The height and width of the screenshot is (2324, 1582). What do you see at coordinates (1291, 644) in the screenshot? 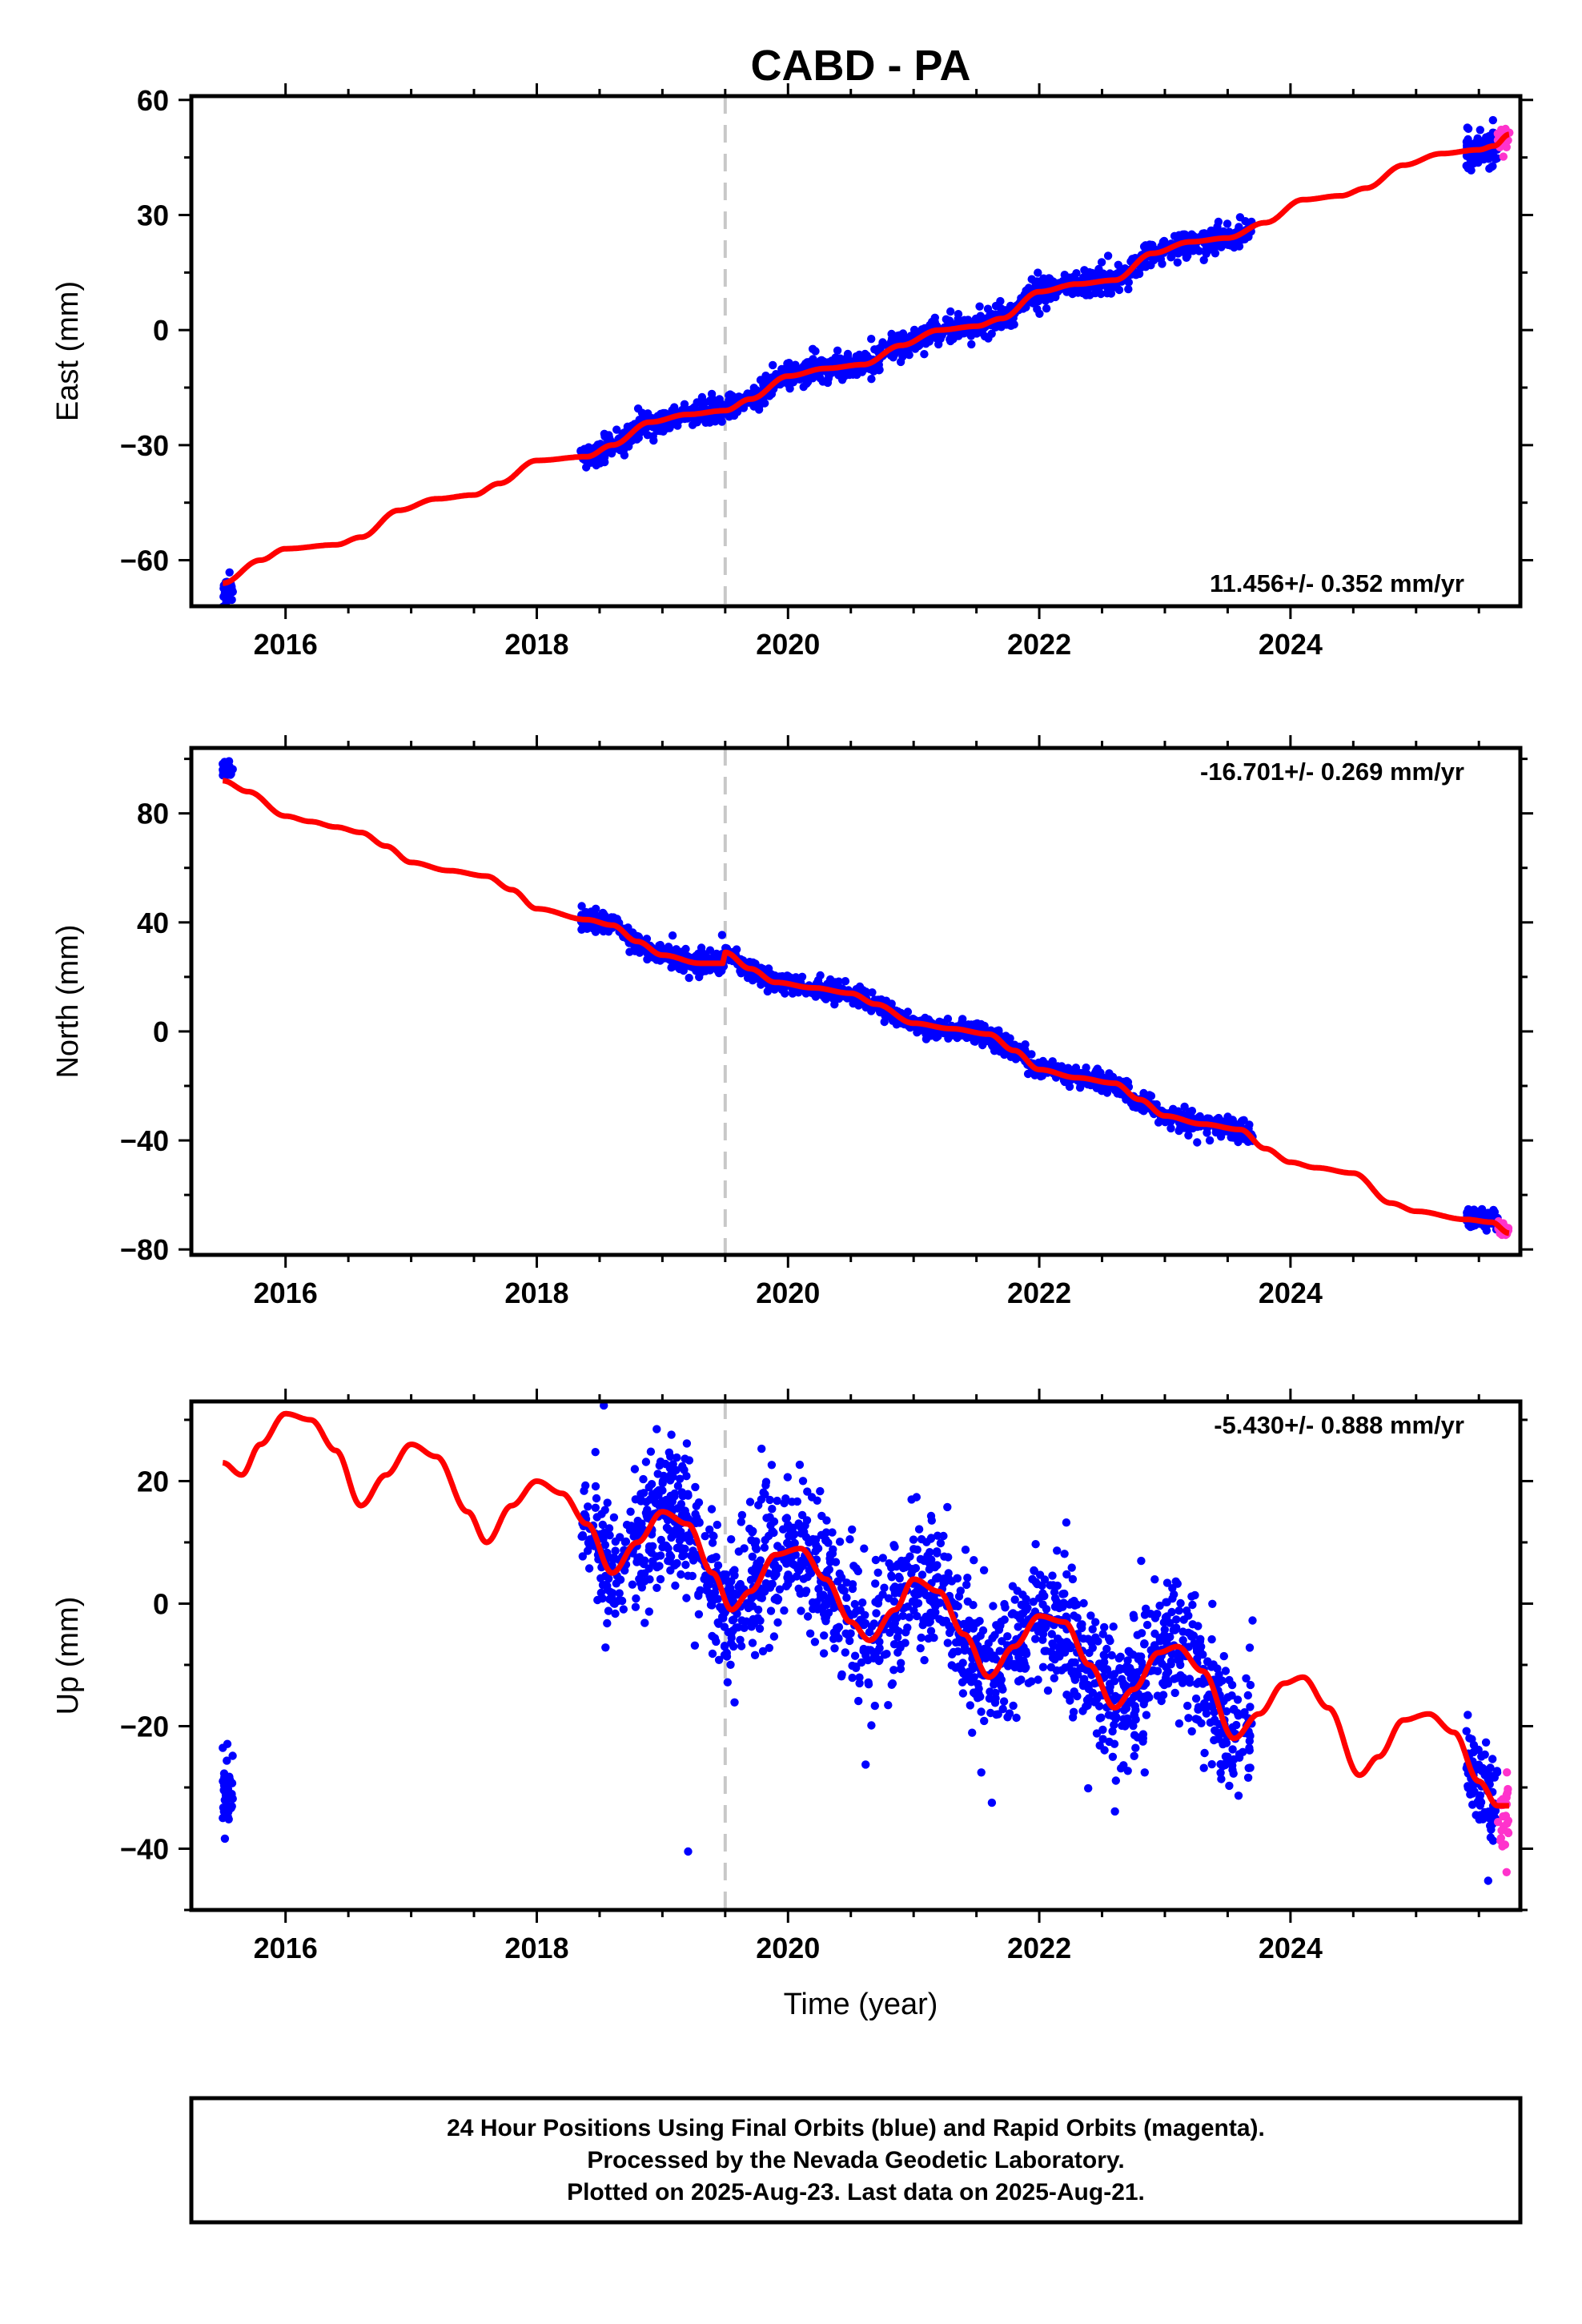
I see `x-tick-label: 2024` at bounding box center [1291, 644].